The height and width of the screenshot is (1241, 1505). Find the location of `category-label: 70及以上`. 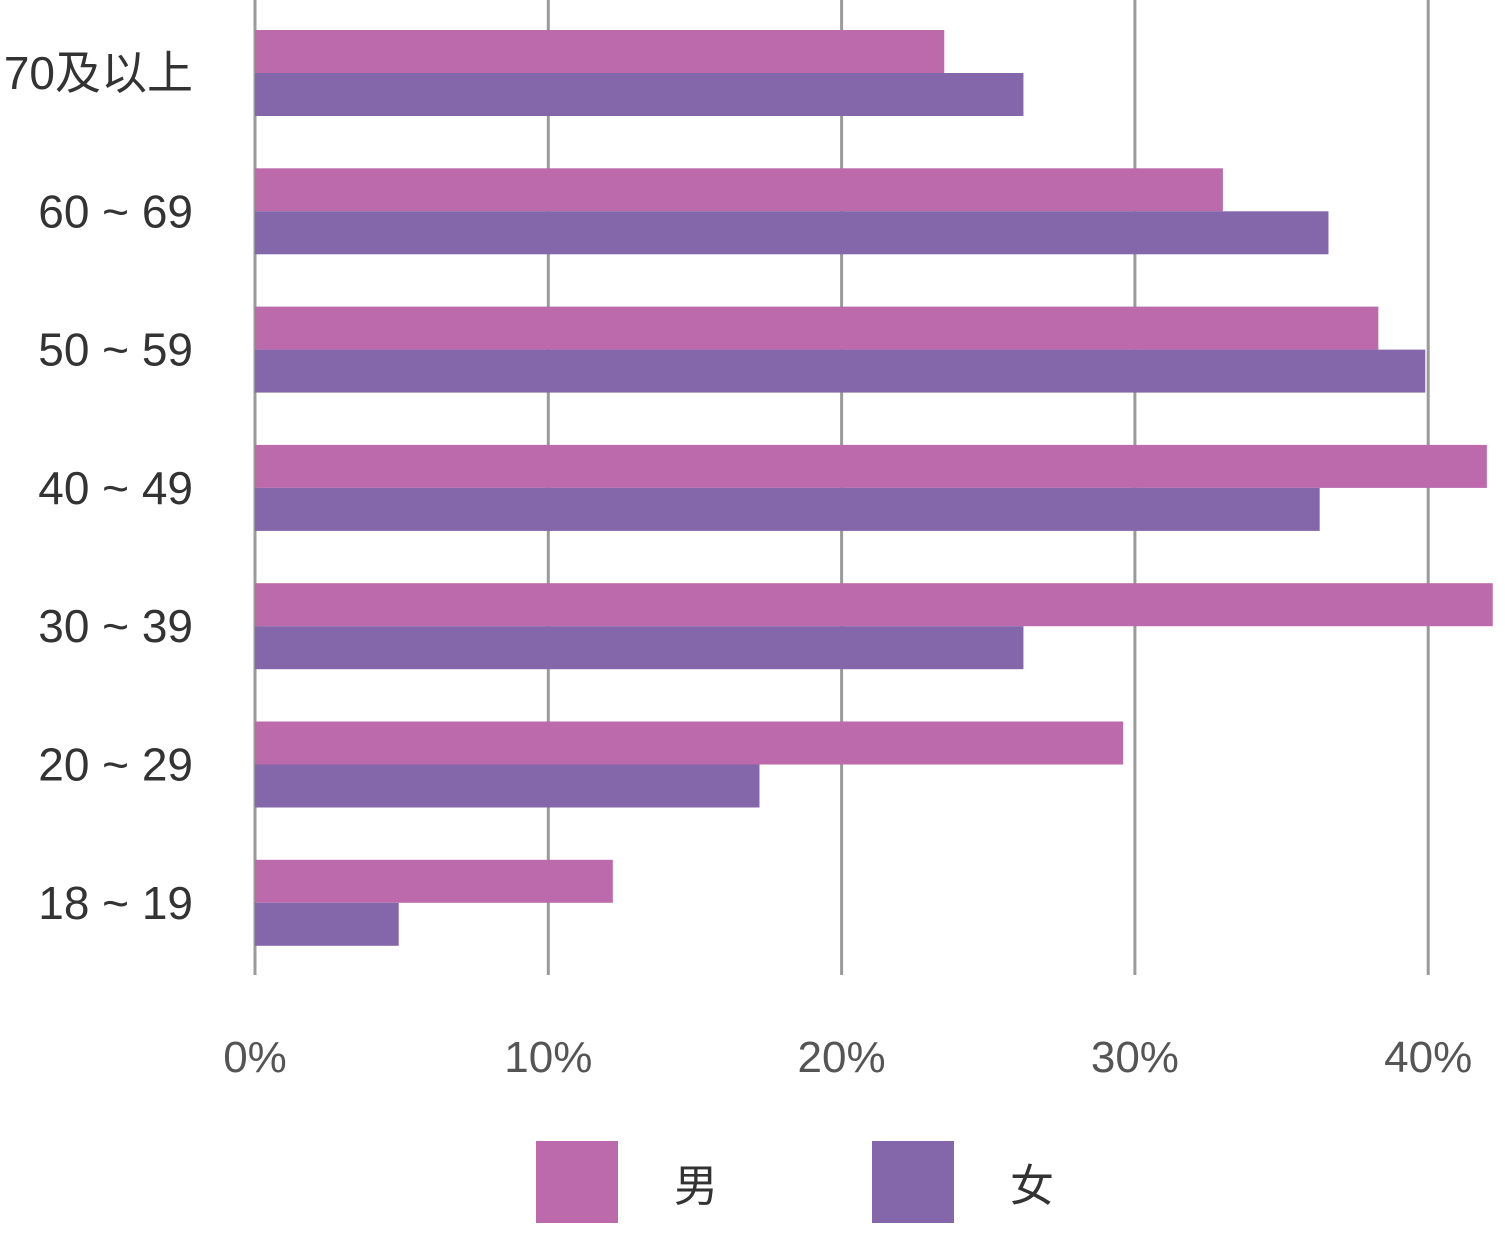

category-label: 70及以上 is located at coordinates (98, 73).